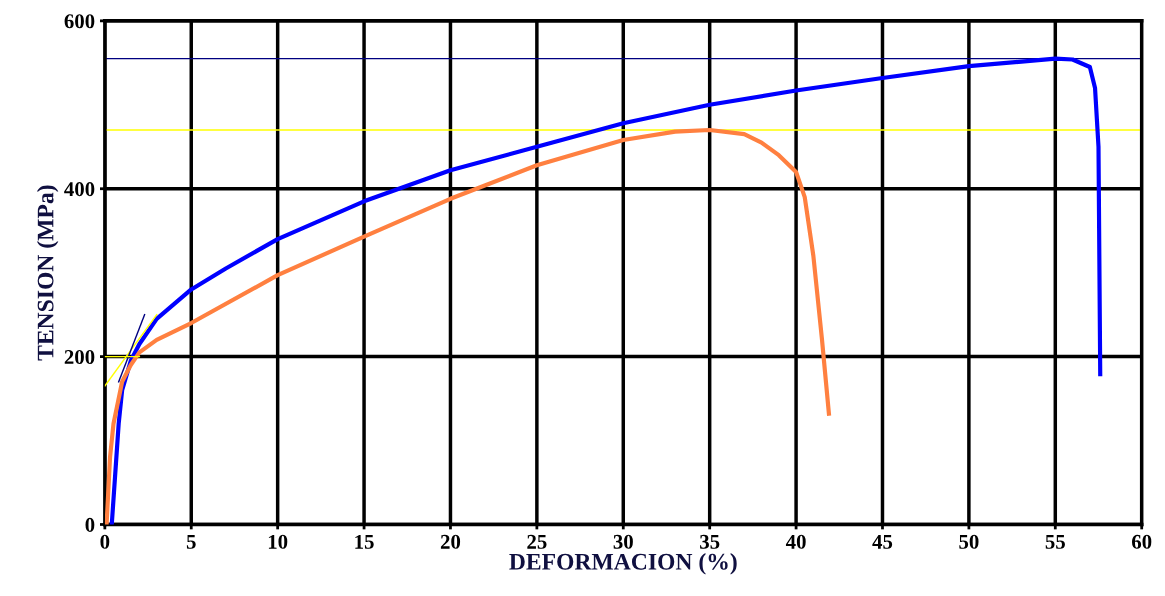  Describe the element at coordinates (79, 189) in the screenshot. I see `y-tick-label: 400` at that location.